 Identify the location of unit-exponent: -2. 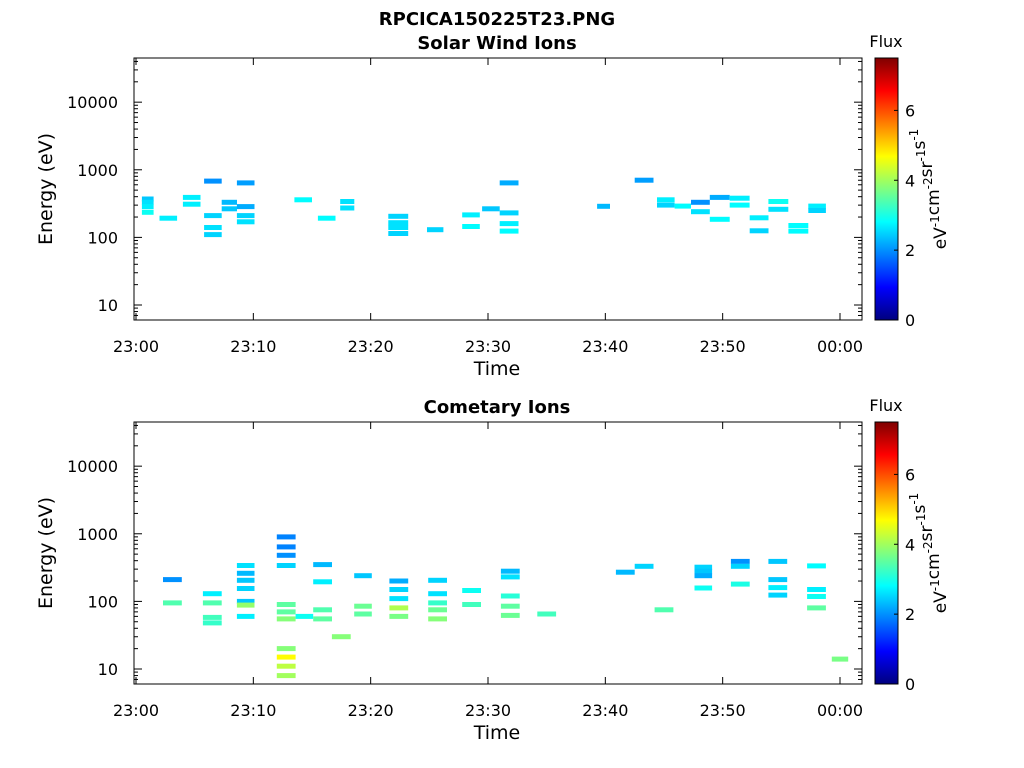
(928, 547).